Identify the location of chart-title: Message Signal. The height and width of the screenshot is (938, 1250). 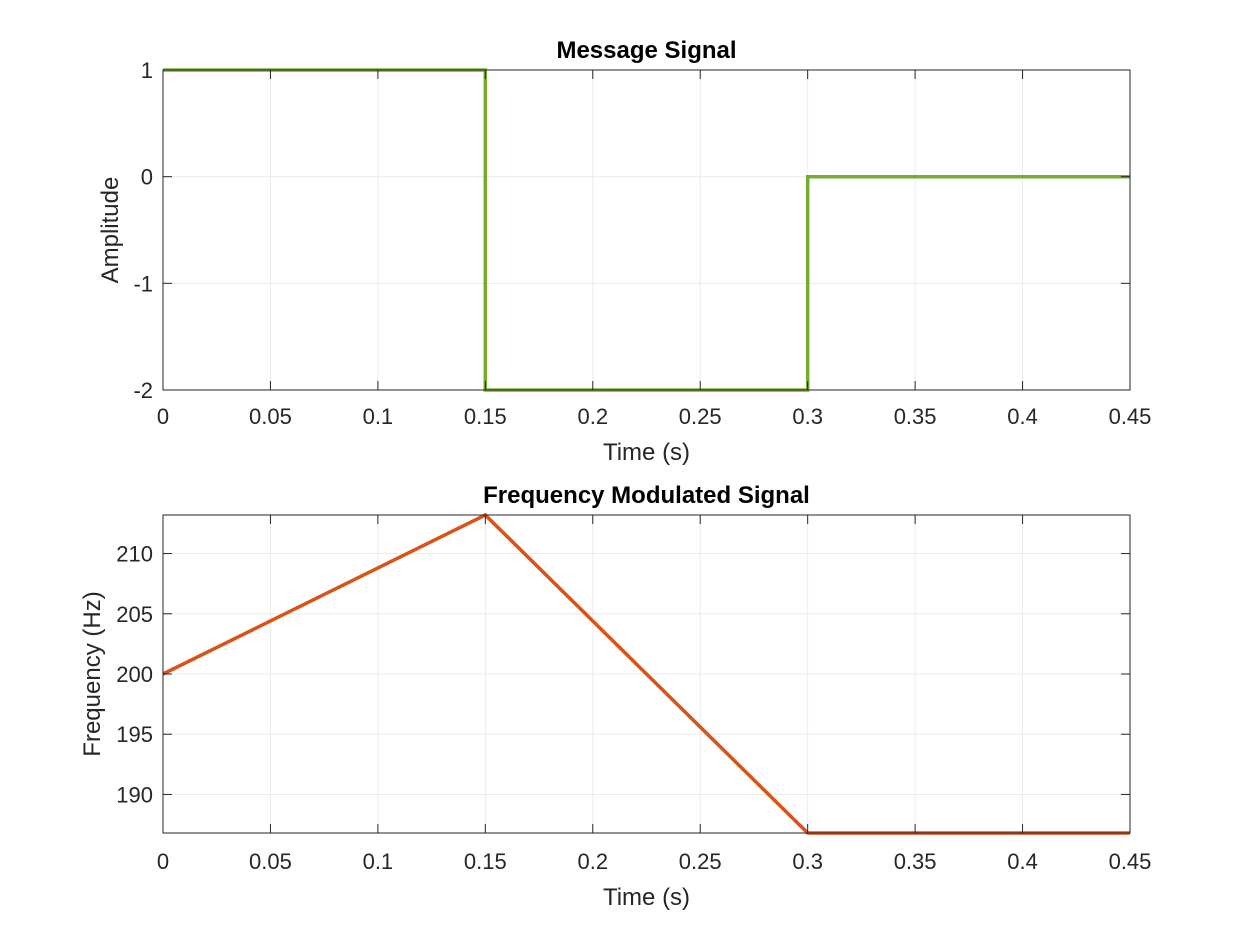
(646, 50).